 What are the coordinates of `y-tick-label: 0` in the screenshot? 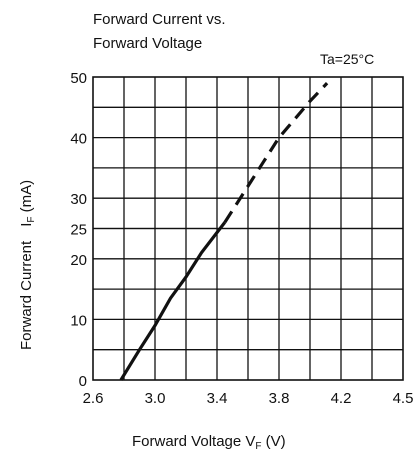 It's located at (83, 381).